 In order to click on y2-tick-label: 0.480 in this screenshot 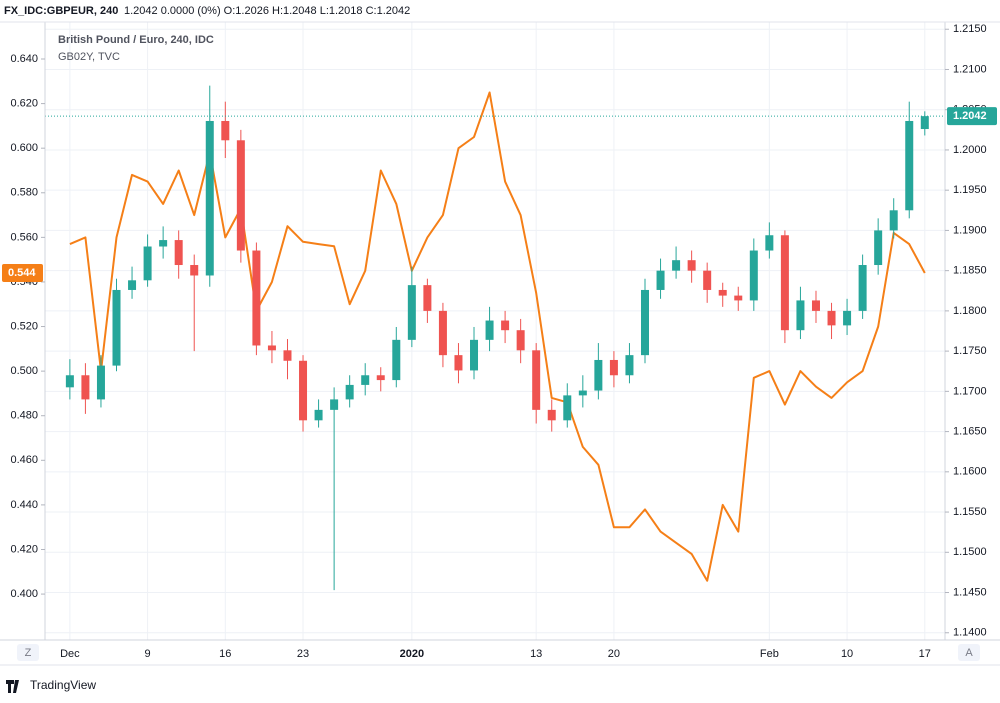, I will do `click(24, 416)`.